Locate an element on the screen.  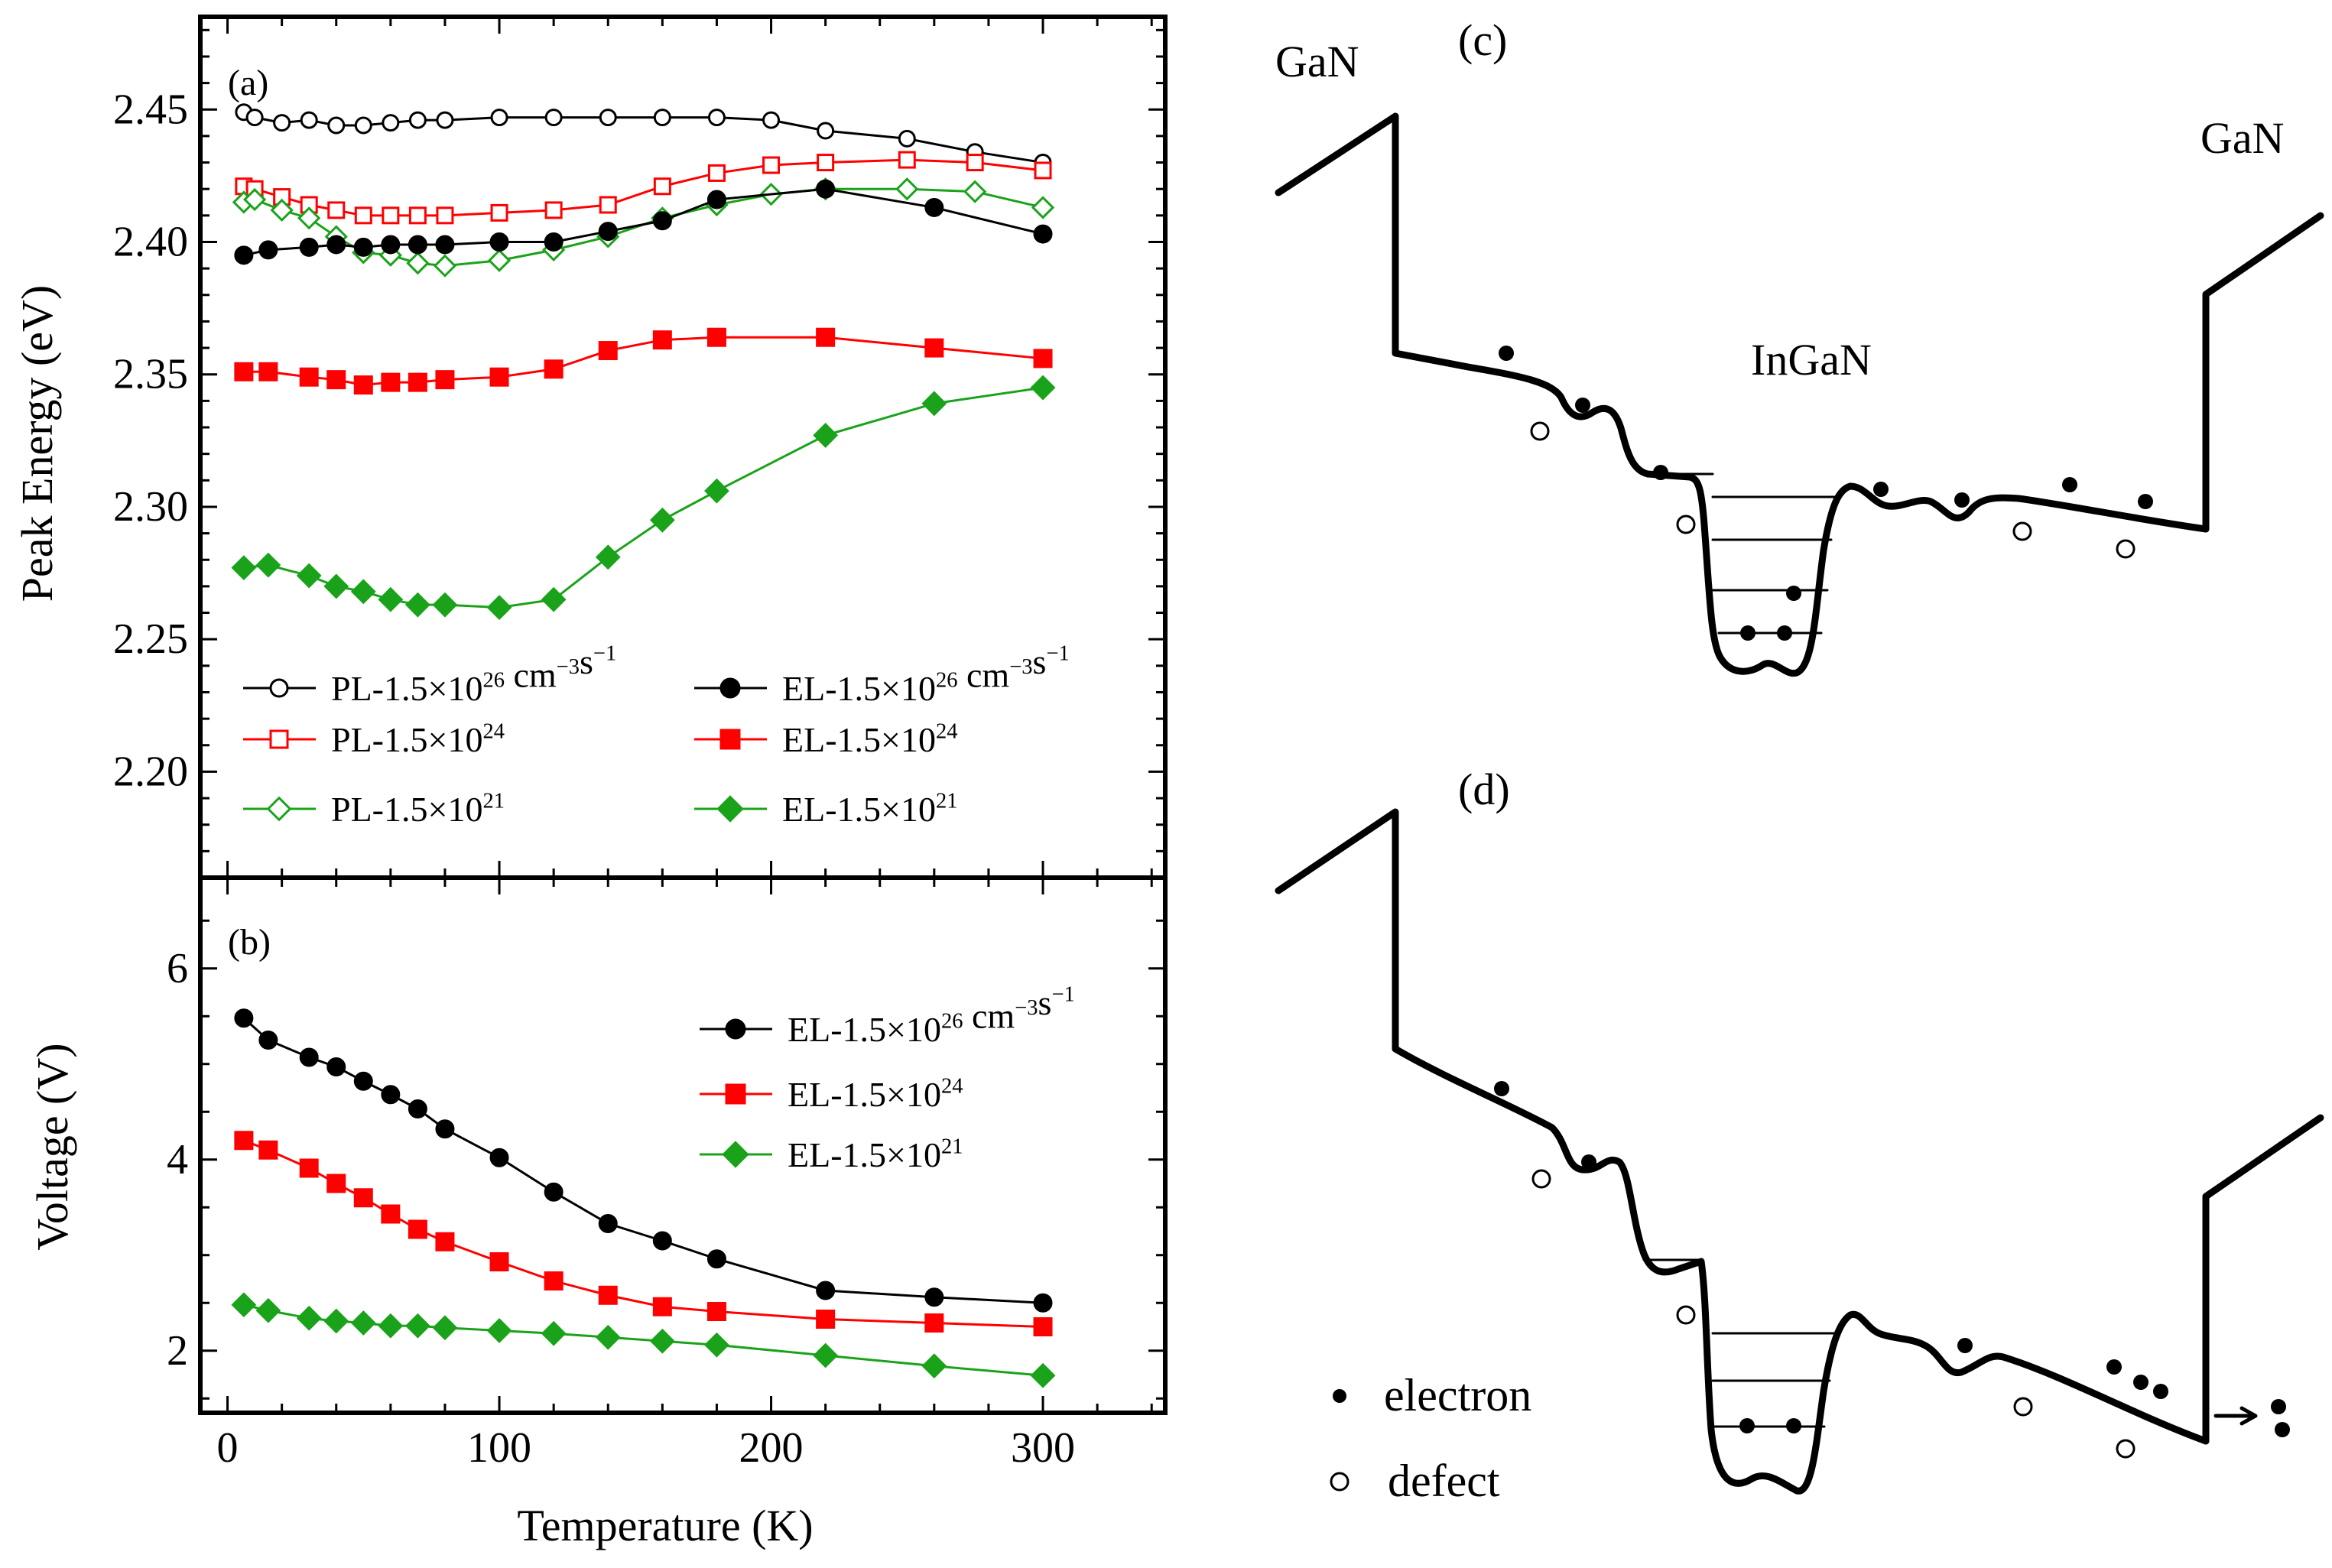
legend-label: EL-1.5×1026 cm−3s−1 is located at coordinates (926, 675).